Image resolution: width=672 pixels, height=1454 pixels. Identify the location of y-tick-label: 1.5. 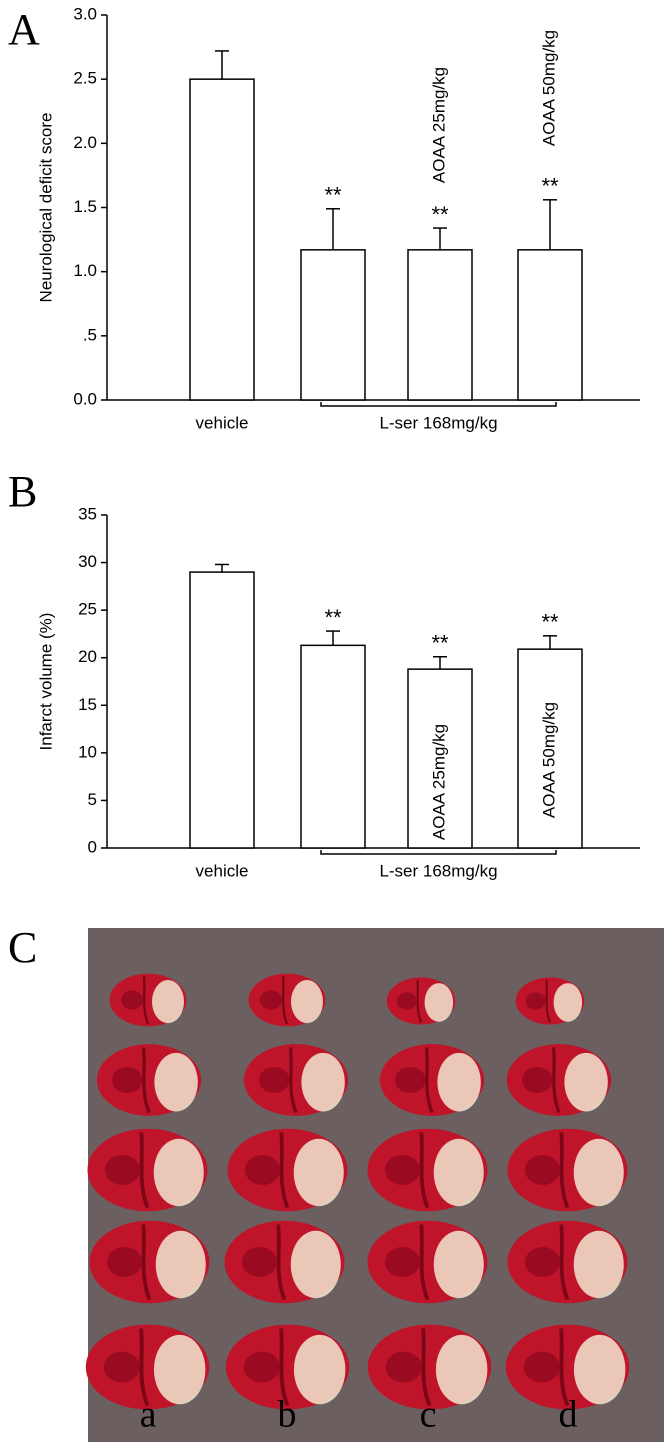
(85, 206).